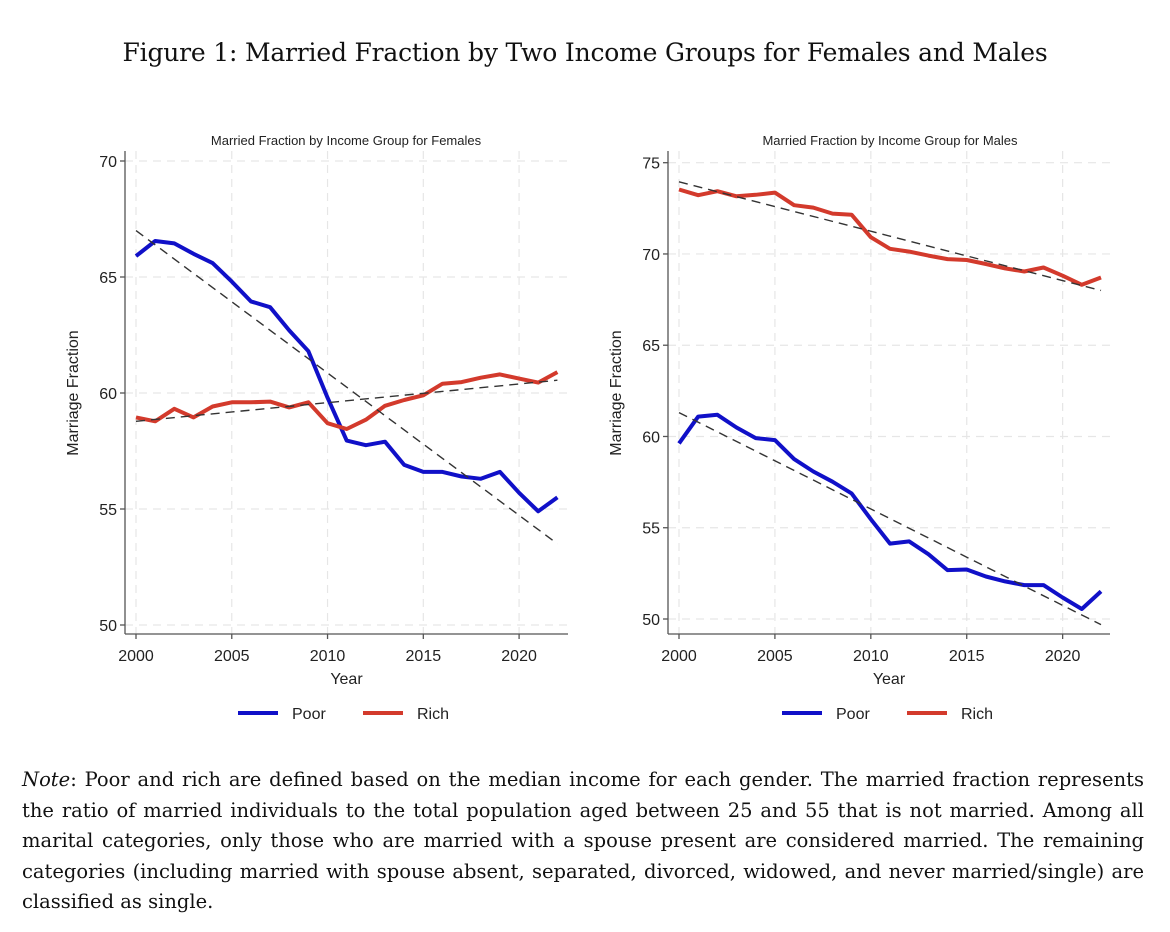  I want to click on y-tick-label: 75, so click(651, 164).